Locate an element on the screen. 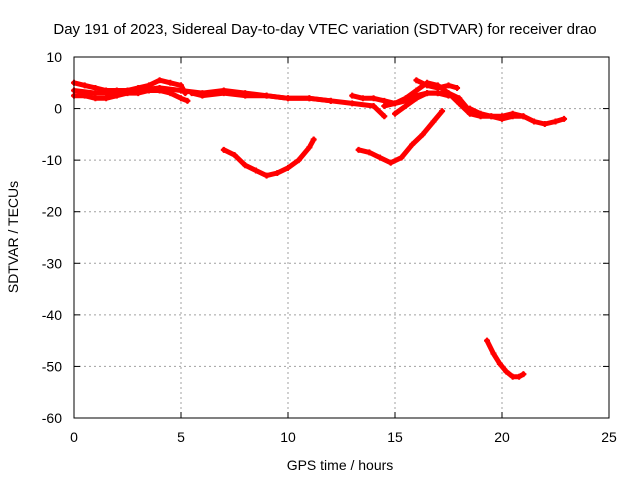 This screenshot has width=640, height=480. y-tick-label: -60 is located at coordinates (52, 418).